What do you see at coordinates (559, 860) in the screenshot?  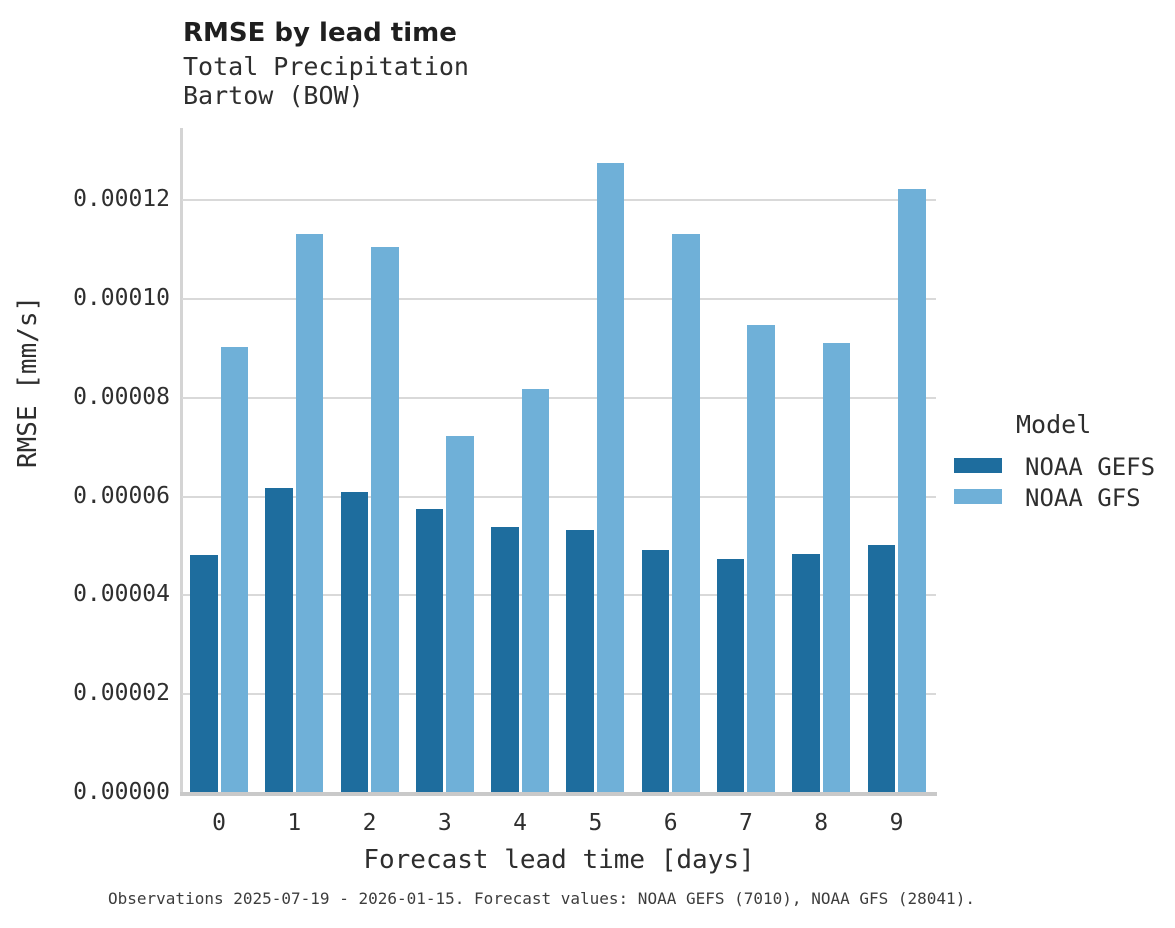 I see `x-axis-title: Forecast lead time [days]` at bounding box center [559, 860].